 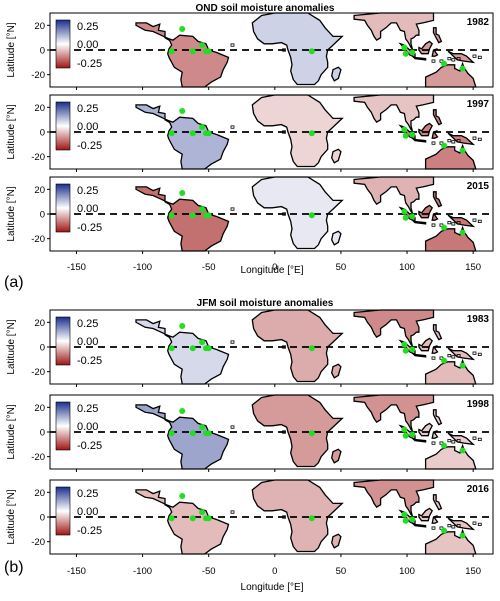 What do you see at coordinates (265, 303) in the screenshot?
I see `chart-title: JFM soil moisture anomalies` at bounding box center [265, 303].